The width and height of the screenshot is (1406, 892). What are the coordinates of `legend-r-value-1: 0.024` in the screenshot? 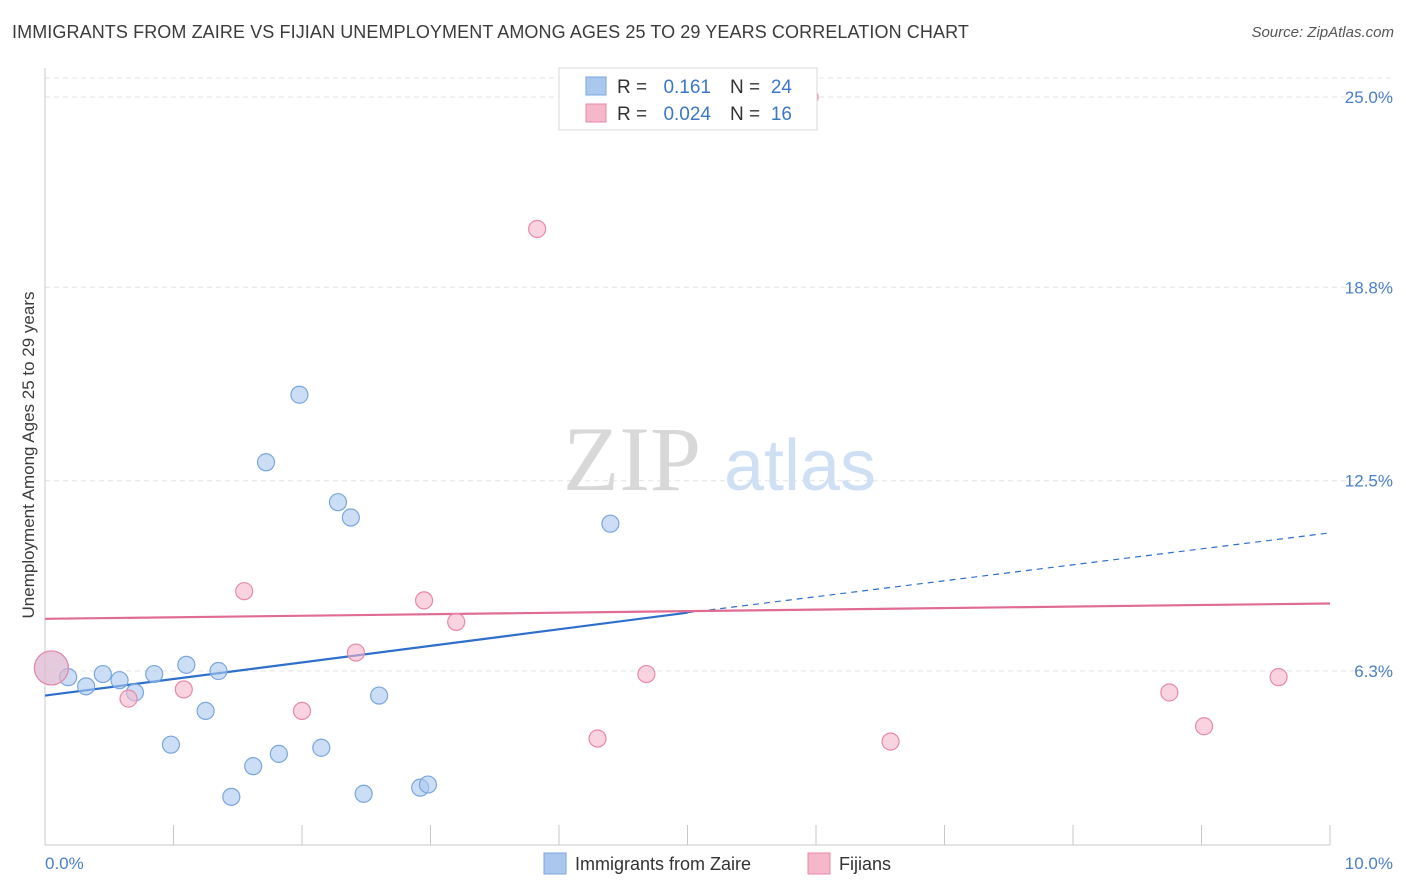 It's located at (687, 114).